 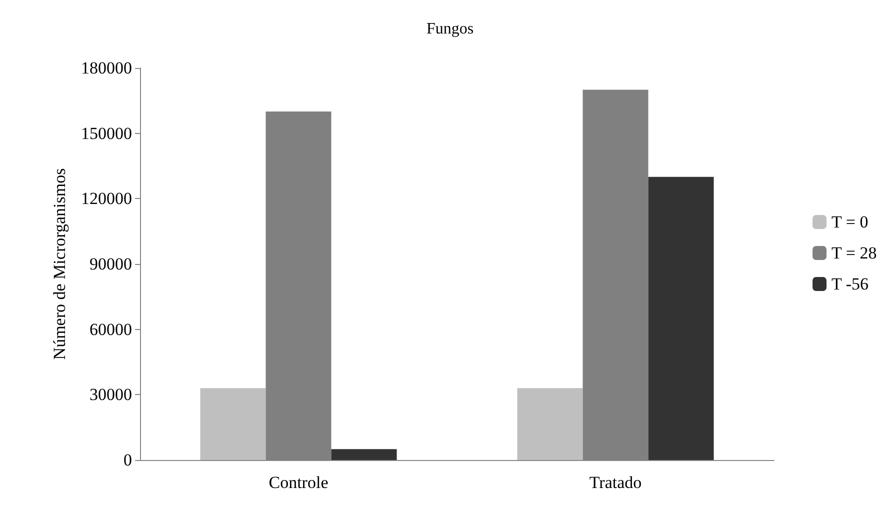 I want to click on y-tick-label: 30000, so click(x=111, y=394).